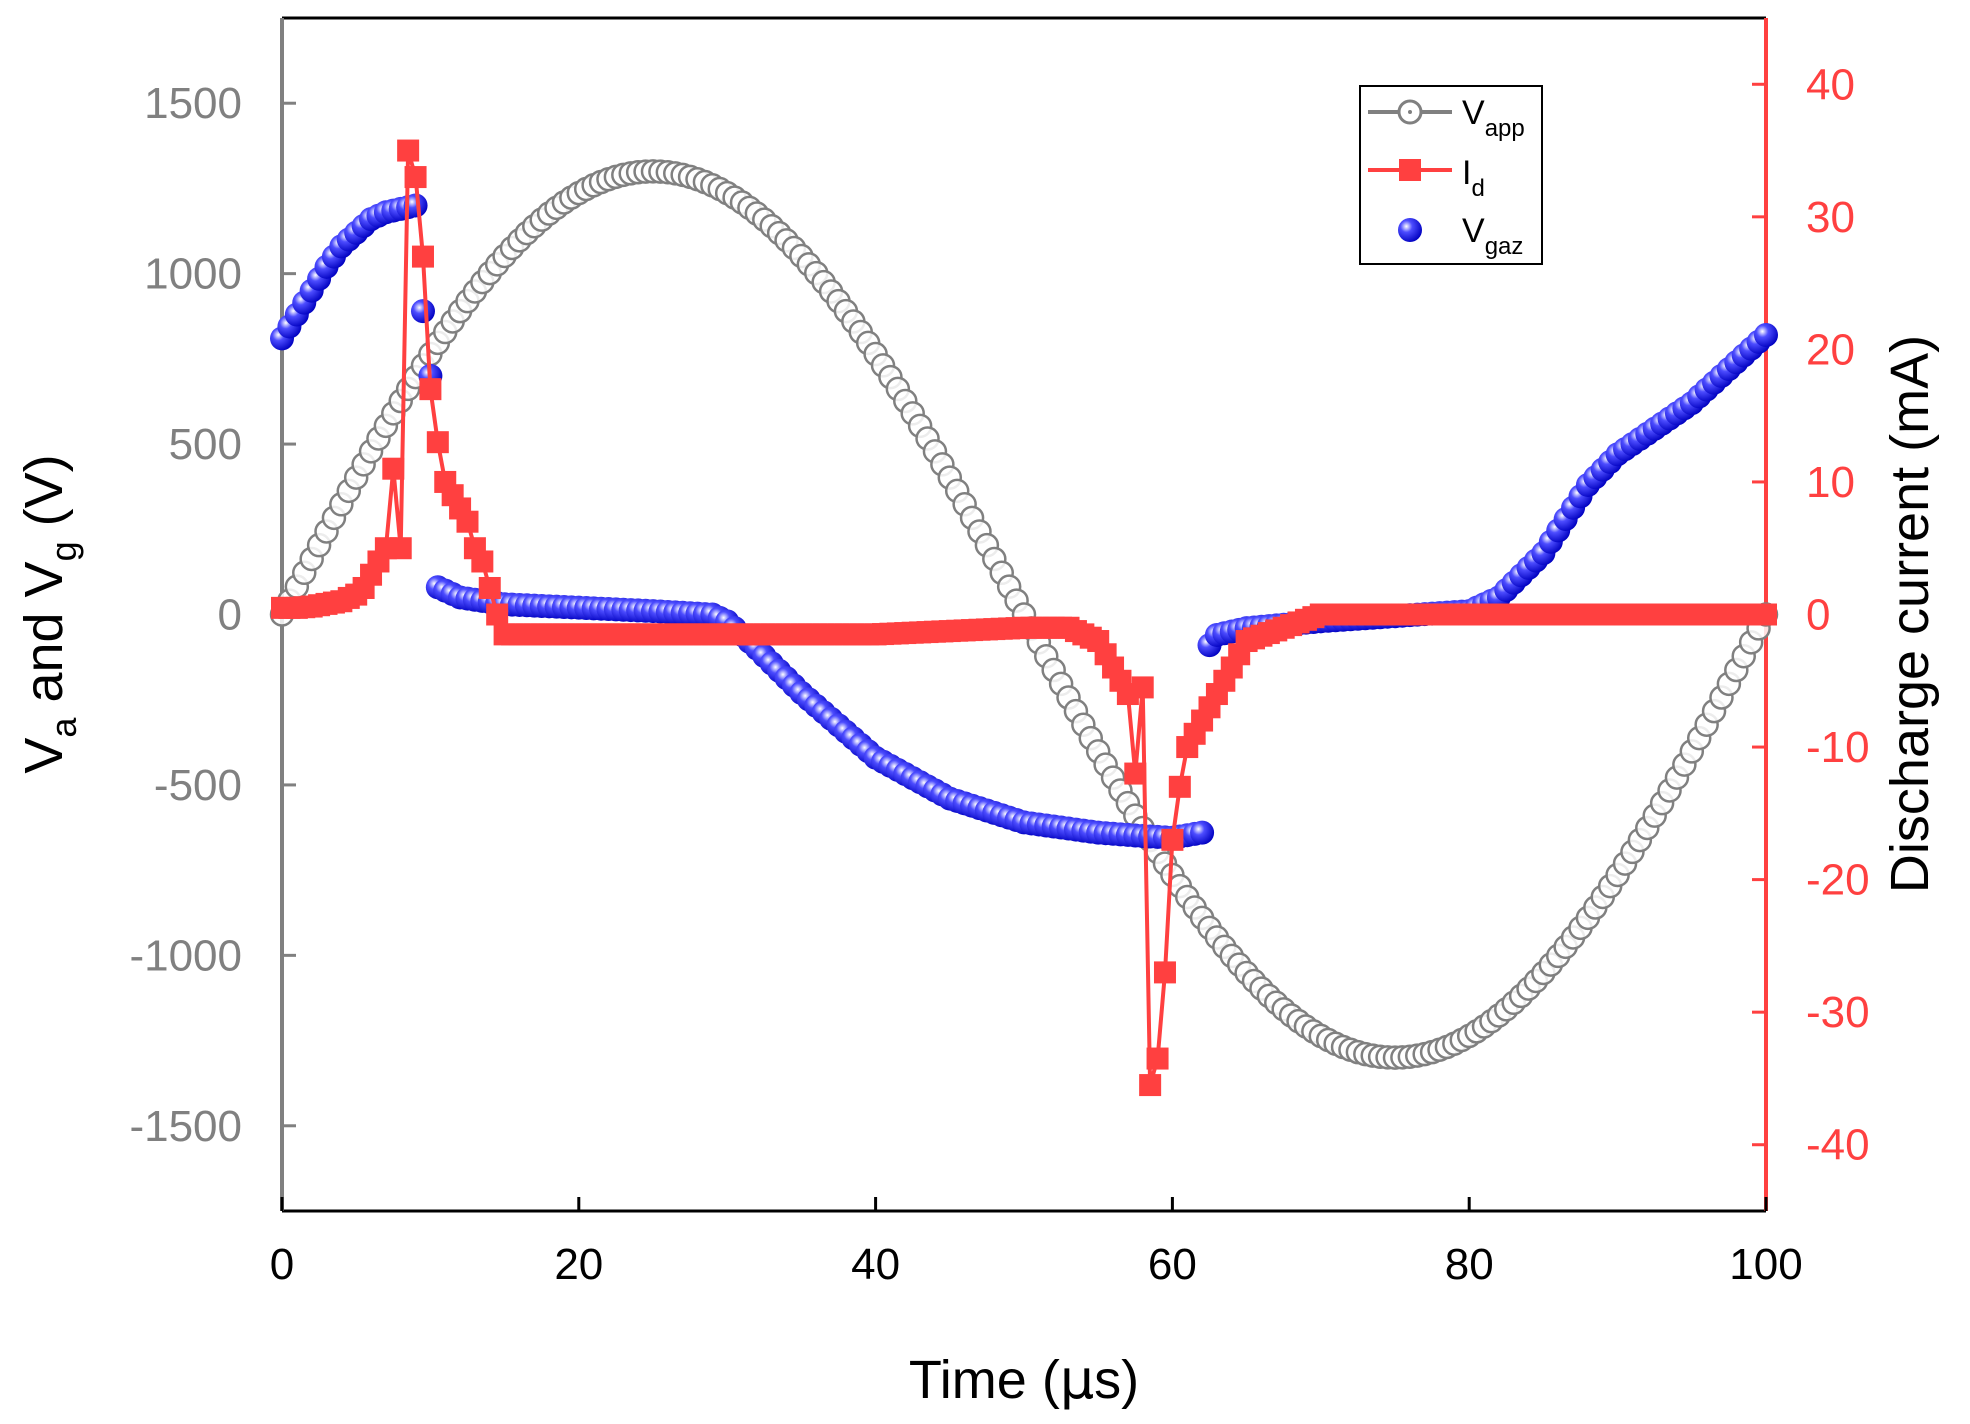 The height and width of the screenshot is (1424, 1970). What do you see at coordinates (193, 274) in the screenshot?
I see `y-left-tick-label: 1000` at bounding box center [193, 274].